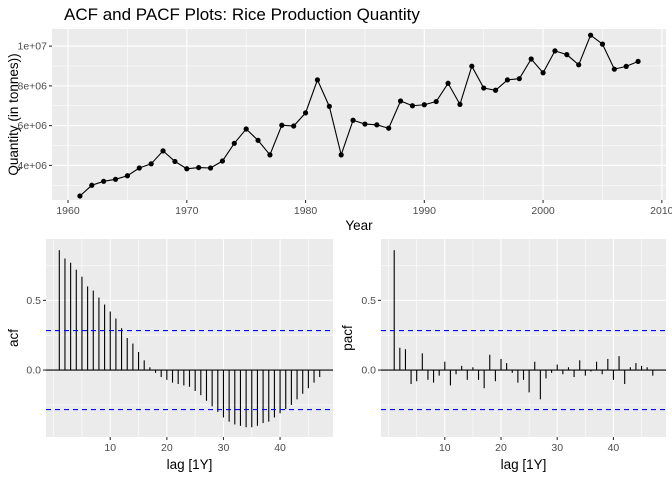 The width and height of the screenshot is (672, 480). I want to click on pacf-y-axis-title: pacf, so click(347, 338).